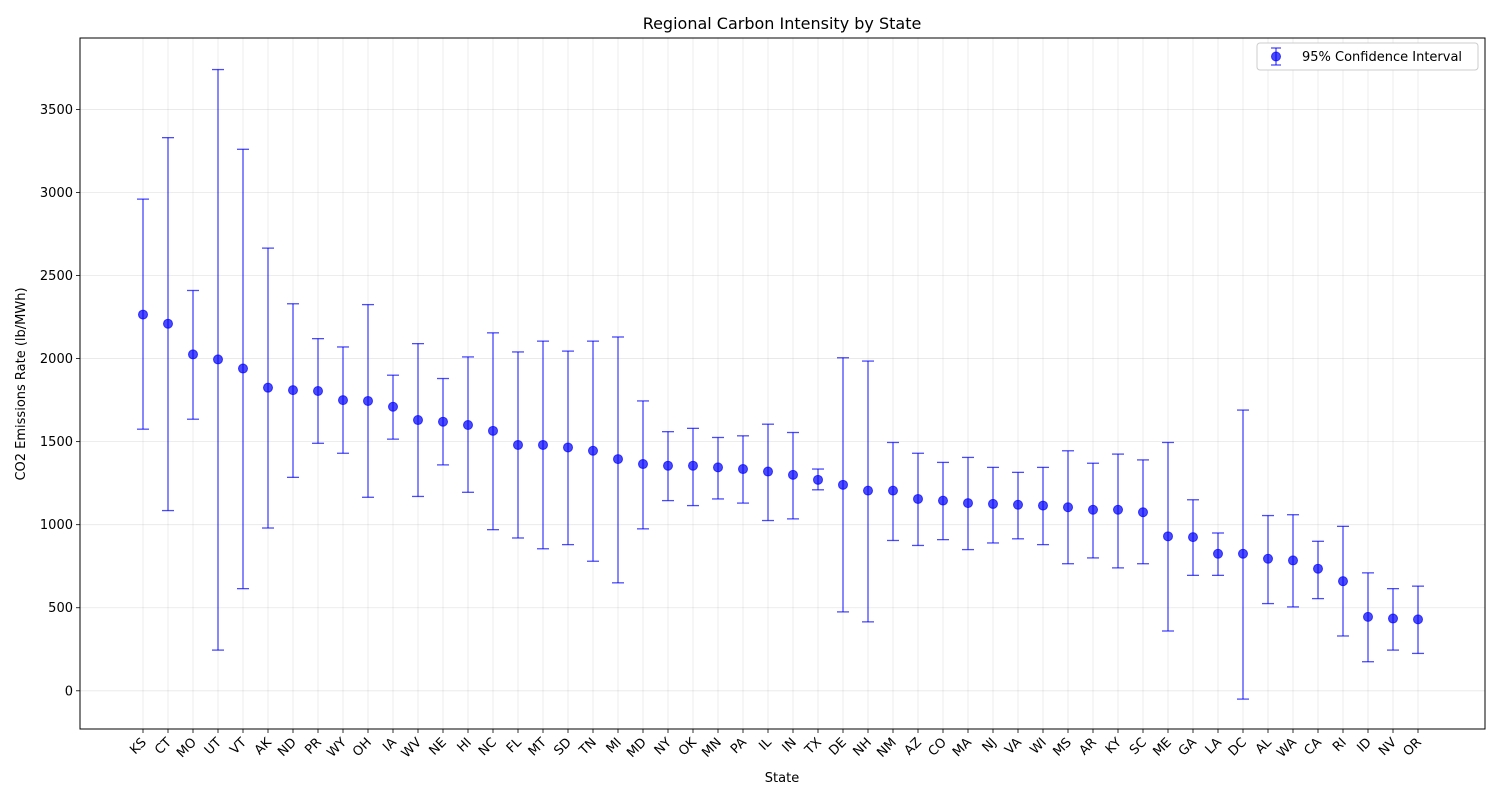  I want to click on data-point-NH, so click(868, 491).